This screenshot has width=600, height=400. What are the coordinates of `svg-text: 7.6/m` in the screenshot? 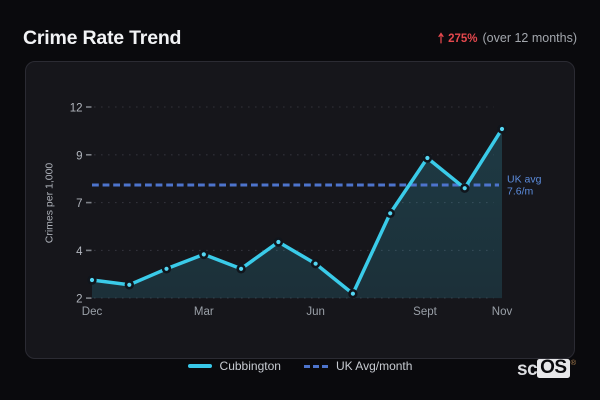 It's located at (520, 192).